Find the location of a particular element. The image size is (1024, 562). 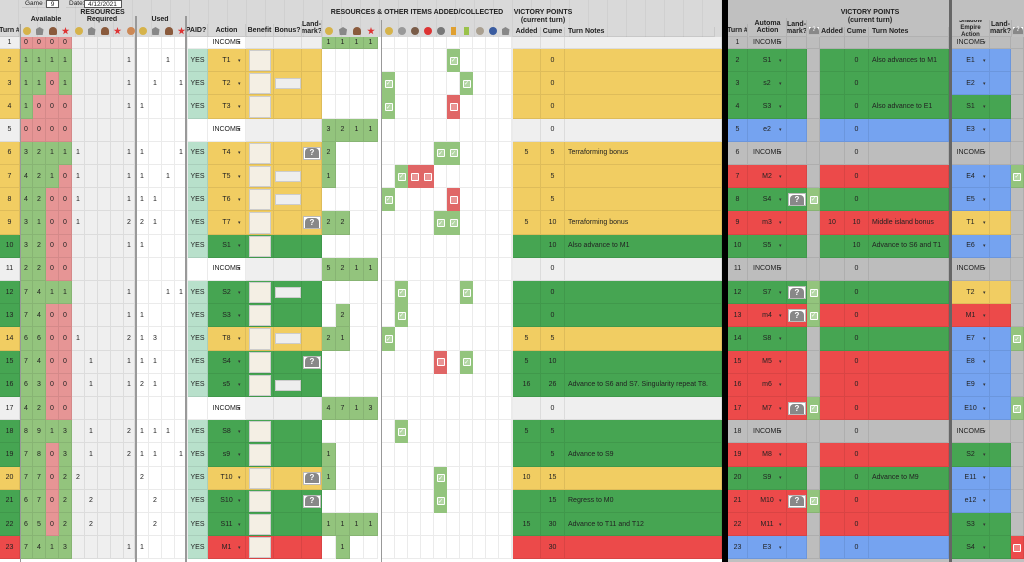

shadow-landmark-check-cell is located at coordinates (1017, 84).